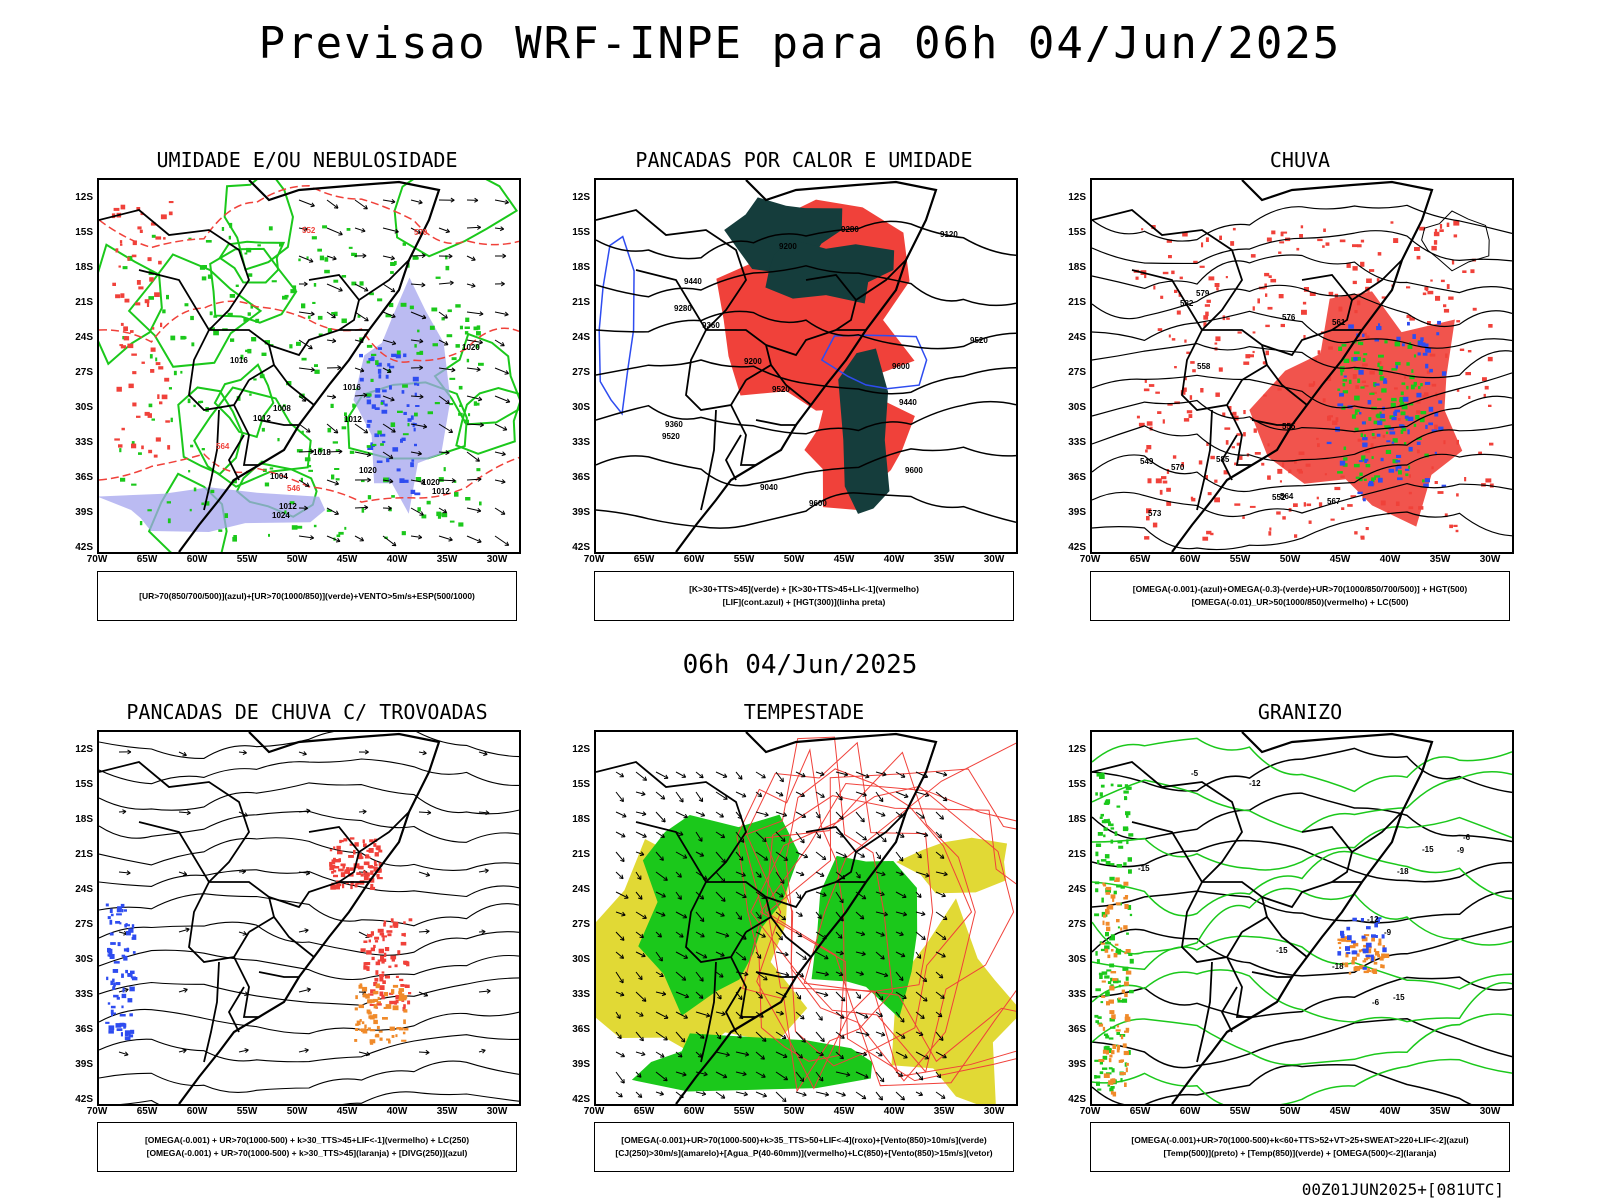 This screenshot has width=1600, height=1200. I want to click on temp500-contour, so click(1302, 861).